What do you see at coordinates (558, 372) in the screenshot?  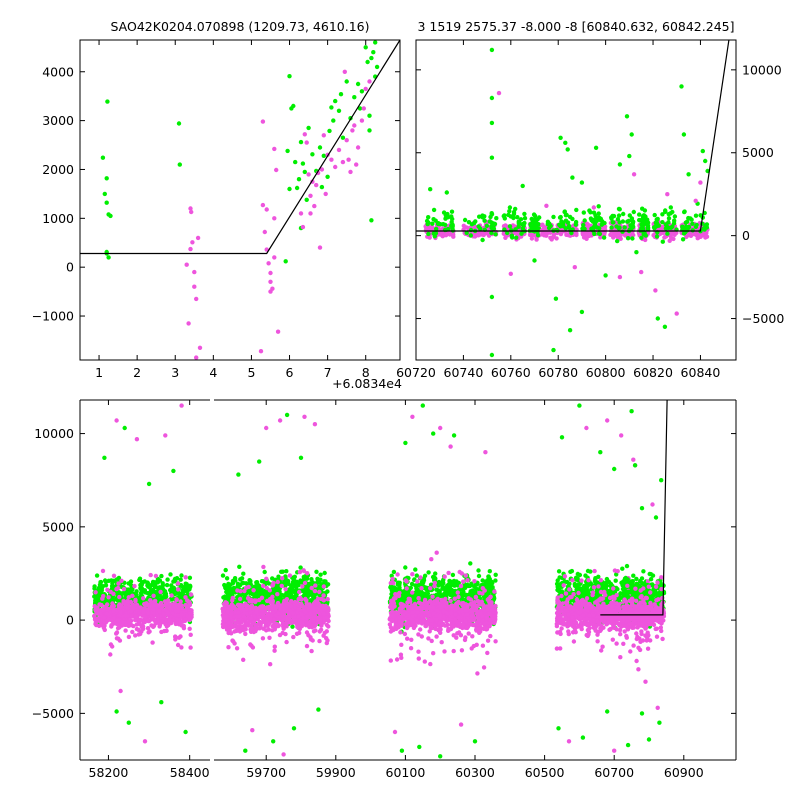 I see `top-right-x-tick-label: 60780` at bounding box center [558, 372].